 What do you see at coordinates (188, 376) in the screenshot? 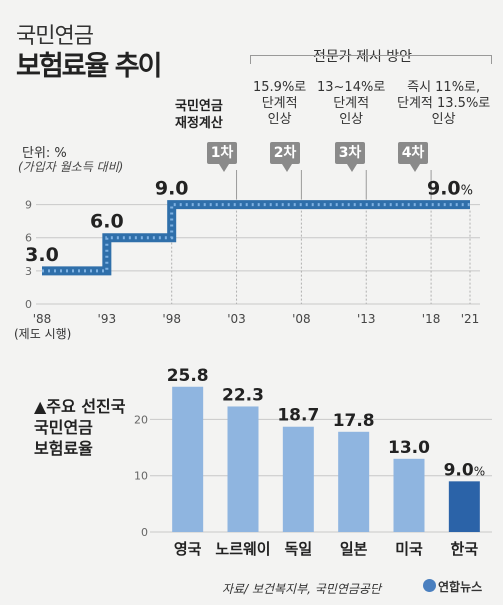
I see `bar-value-label: 25.8` at bounding box center [188, 376].